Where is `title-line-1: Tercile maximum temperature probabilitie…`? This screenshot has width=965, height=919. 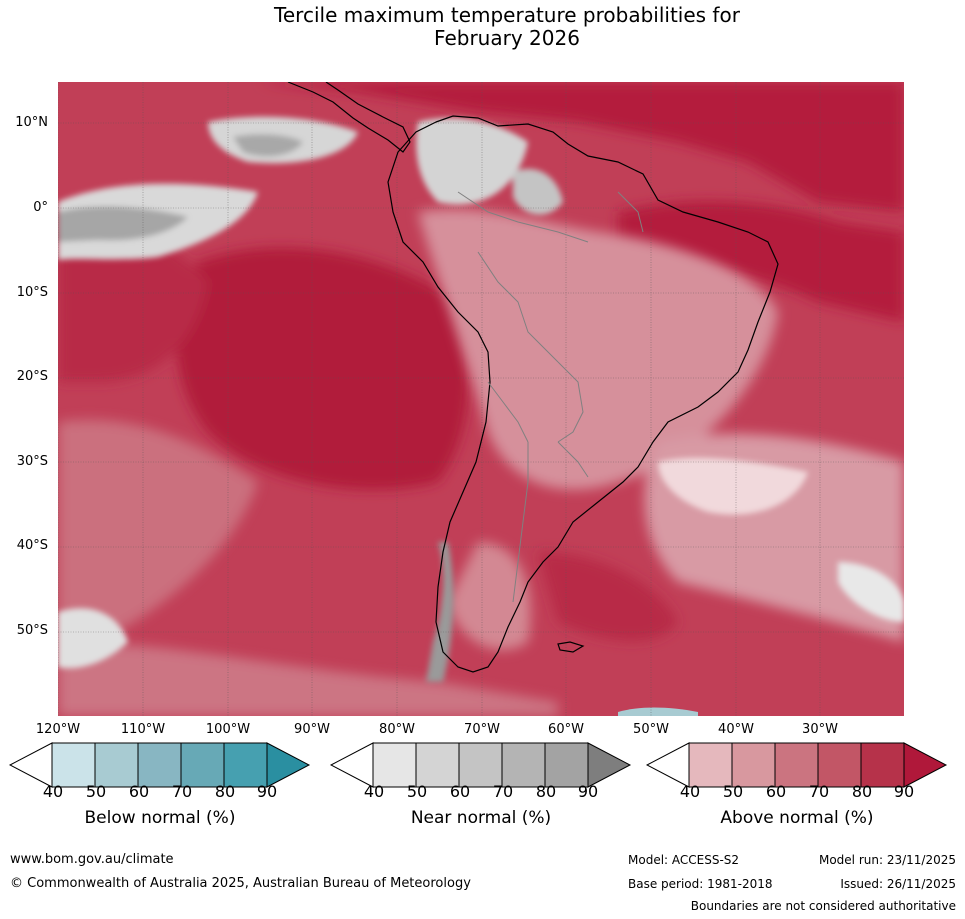
title-line-1: Tercile maximum temperature probabilitie… is located at coordinates (507, 15).